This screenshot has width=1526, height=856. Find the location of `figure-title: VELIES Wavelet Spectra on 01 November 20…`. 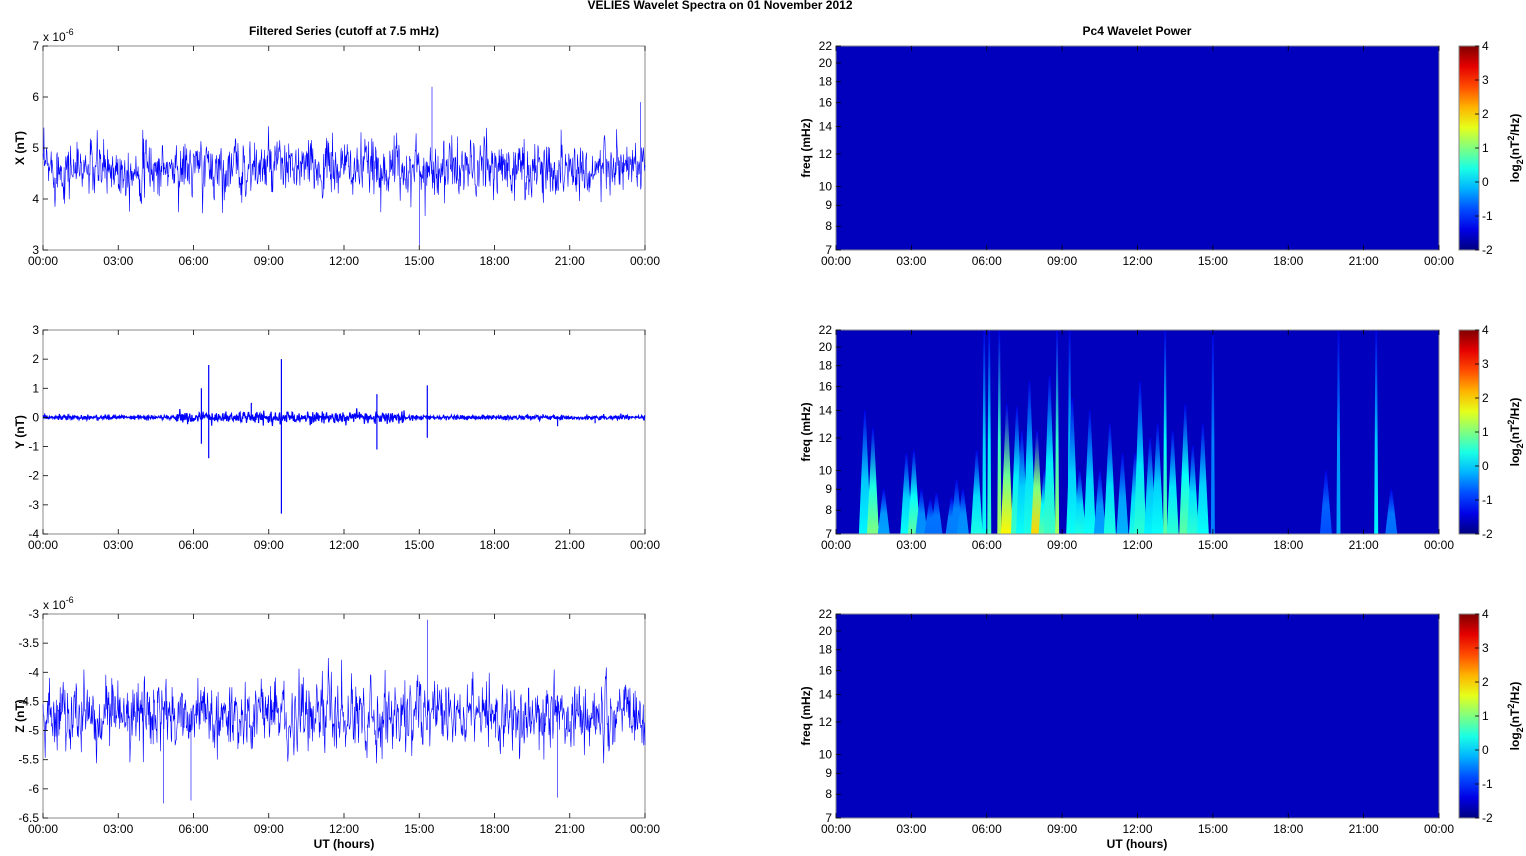

figure-title: VELIES Wavelet Spectra on 01 November 20… is located at coordinates (719, 6).